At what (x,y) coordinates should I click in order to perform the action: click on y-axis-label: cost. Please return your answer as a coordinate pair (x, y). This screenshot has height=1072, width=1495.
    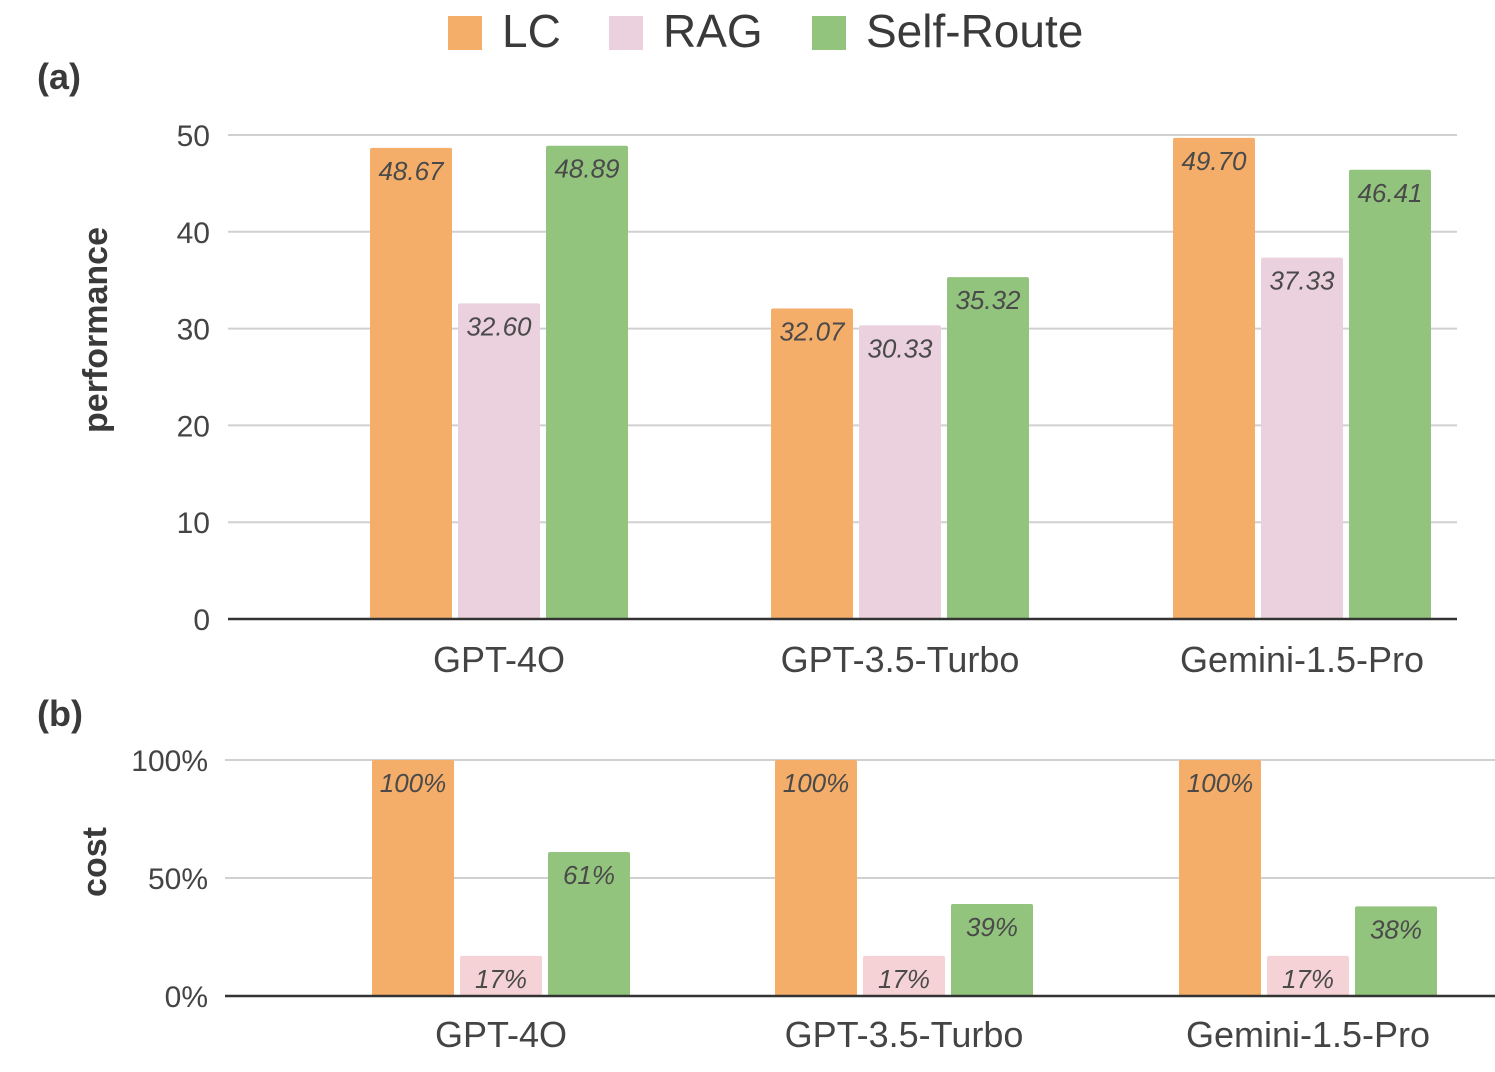
    Looking at the image, I should click on (95, 862).